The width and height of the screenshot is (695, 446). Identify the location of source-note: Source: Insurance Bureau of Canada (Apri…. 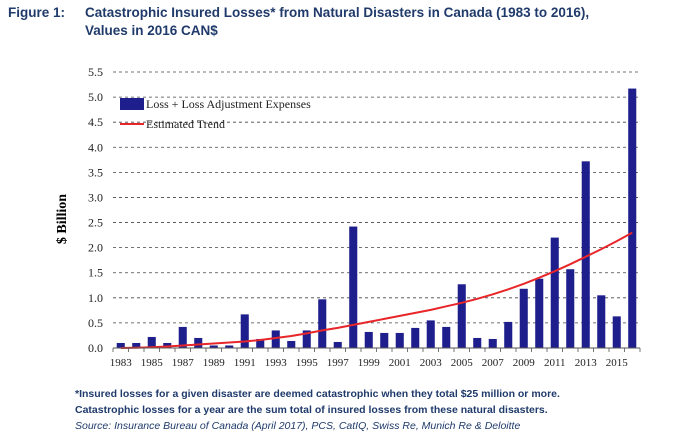
(298, 426).